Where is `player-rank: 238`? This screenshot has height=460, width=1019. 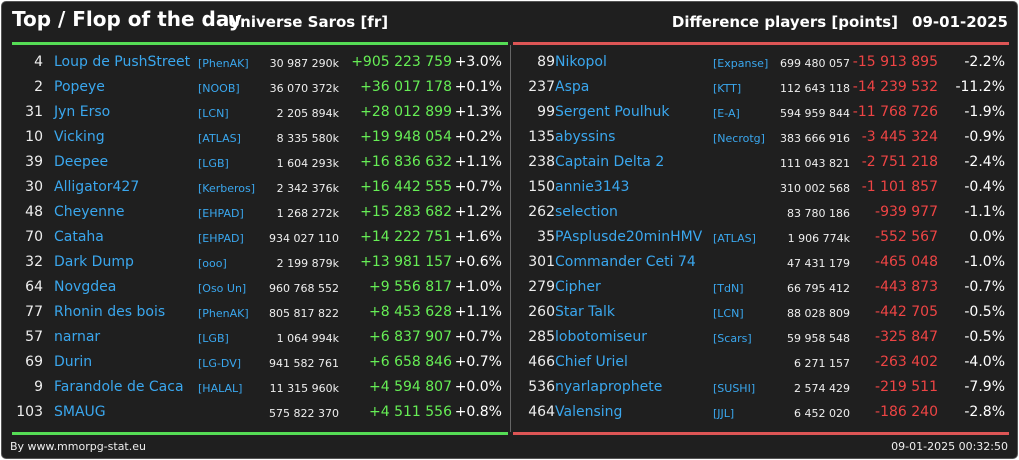 player-rank: 238 is located at coordinates (541, 162).